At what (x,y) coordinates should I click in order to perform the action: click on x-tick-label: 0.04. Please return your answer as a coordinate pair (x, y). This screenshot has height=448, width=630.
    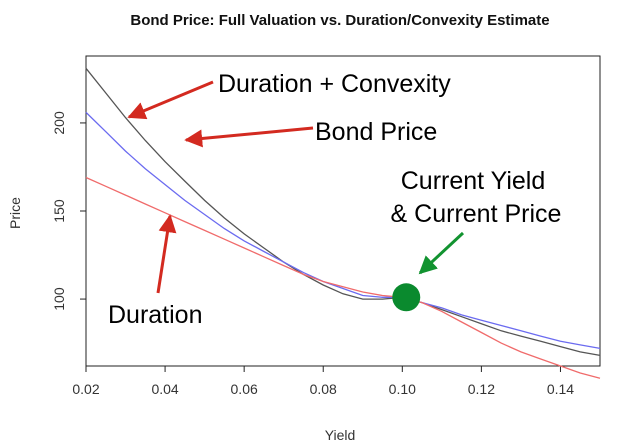
    Looking at the image, I should click on (164, 389).